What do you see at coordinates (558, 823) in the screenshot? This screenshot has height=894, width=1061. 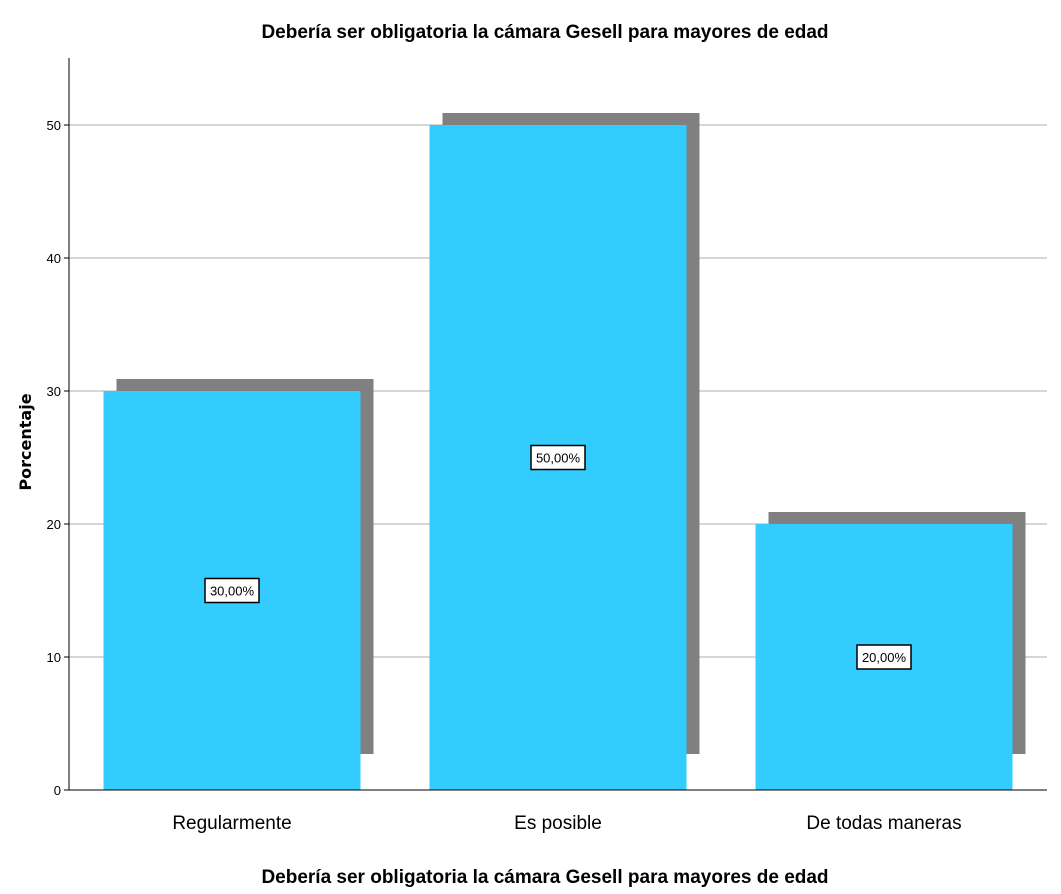 I see `x-tick-label: Es posible` at bounding box center [558, 823].